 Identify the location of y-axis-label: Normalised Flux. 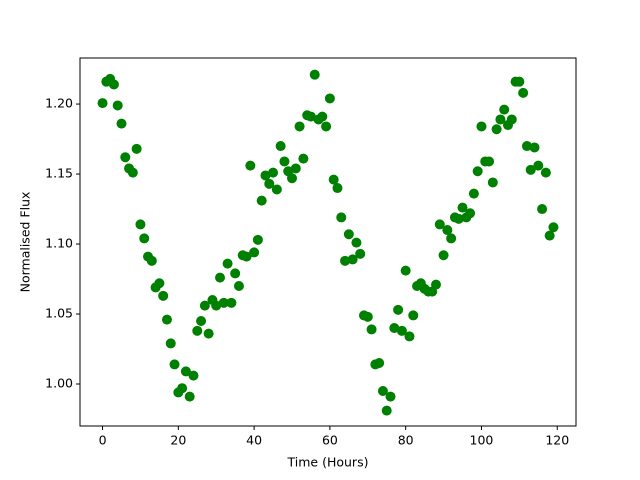
(25, 242).